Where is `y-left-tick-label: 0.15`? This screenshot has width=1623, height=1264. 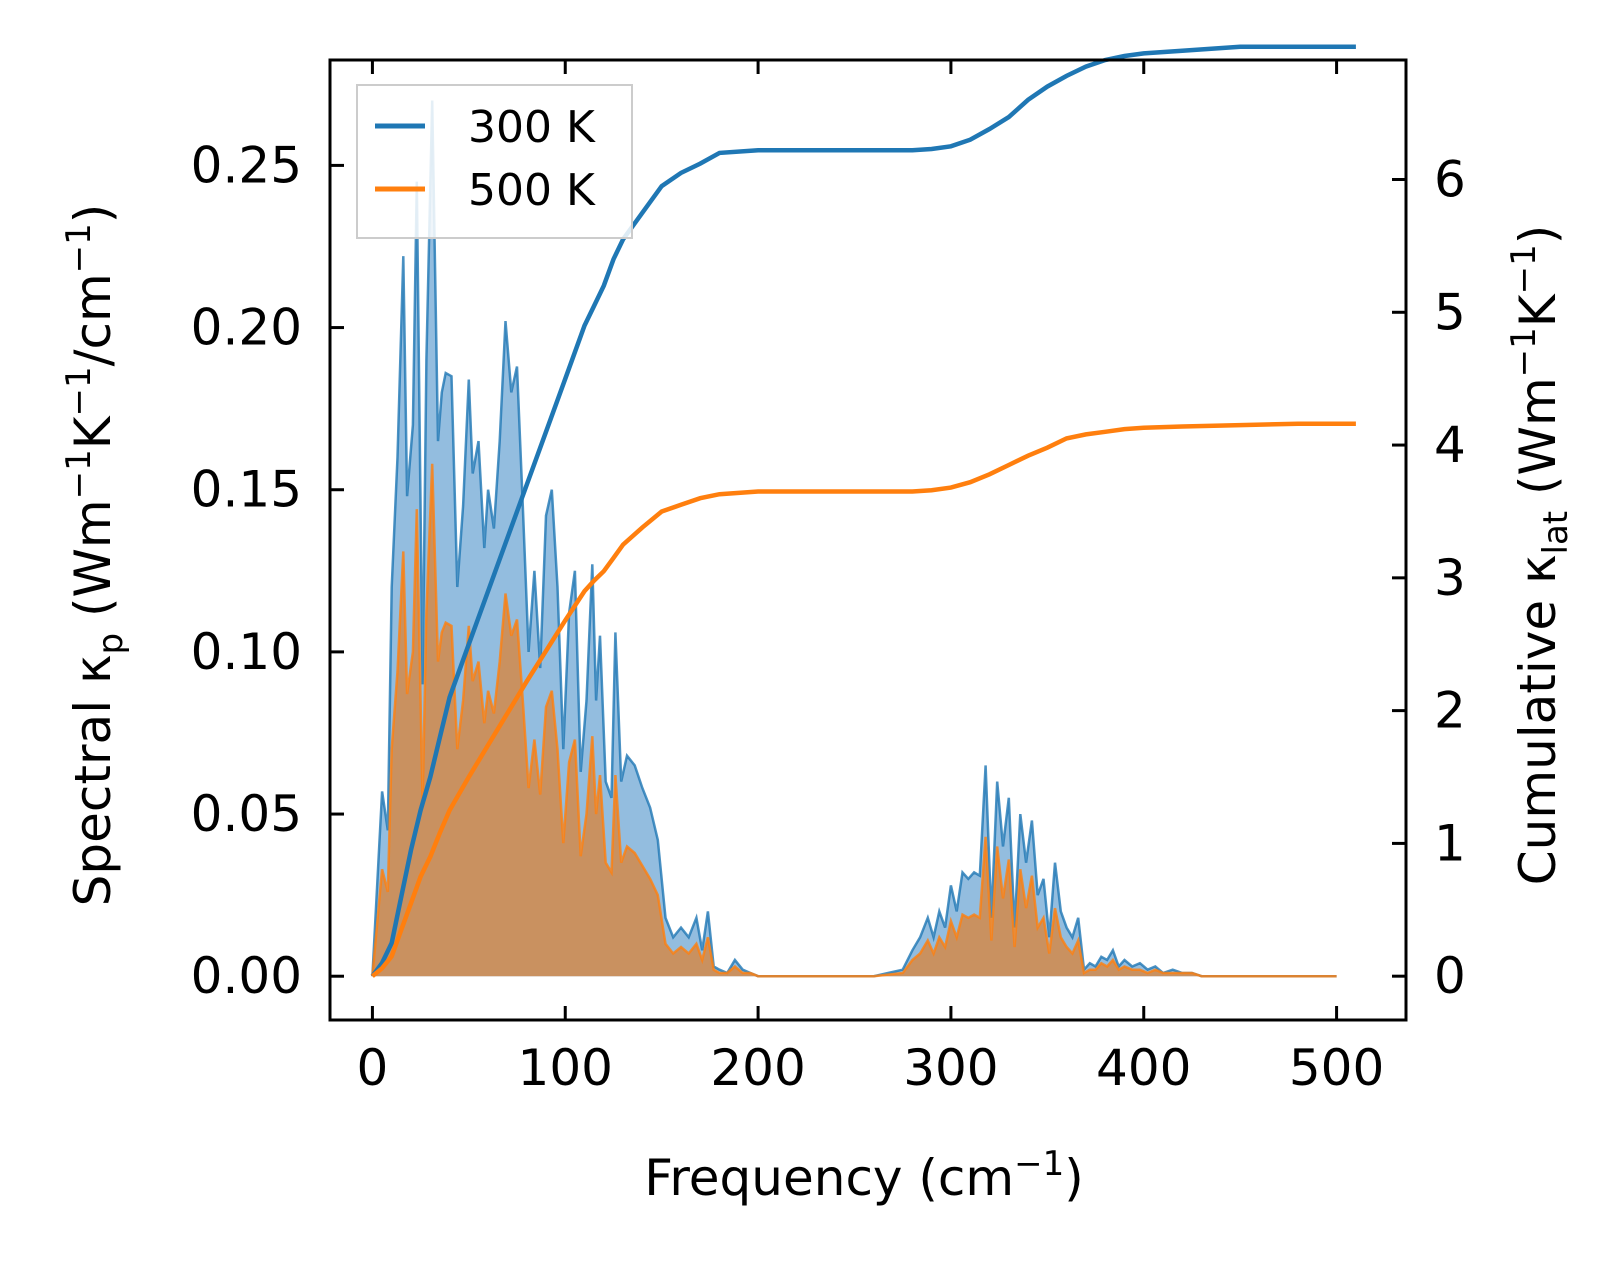 y-left-tick-label: 0.15 is located at coordinates (246, 490).